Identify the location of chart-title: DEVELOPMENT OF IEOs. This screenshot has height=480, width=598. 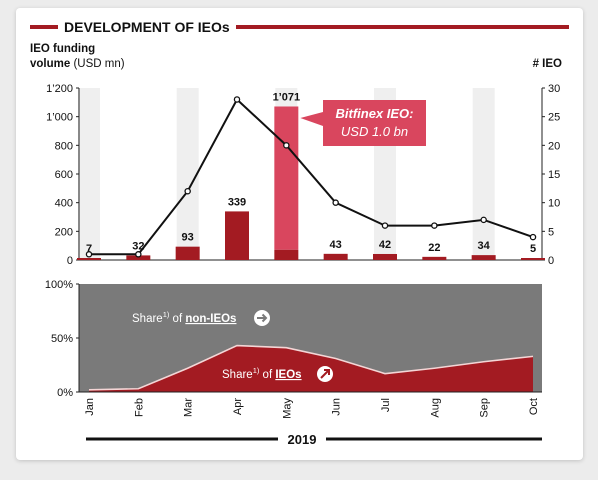
(147, 27).